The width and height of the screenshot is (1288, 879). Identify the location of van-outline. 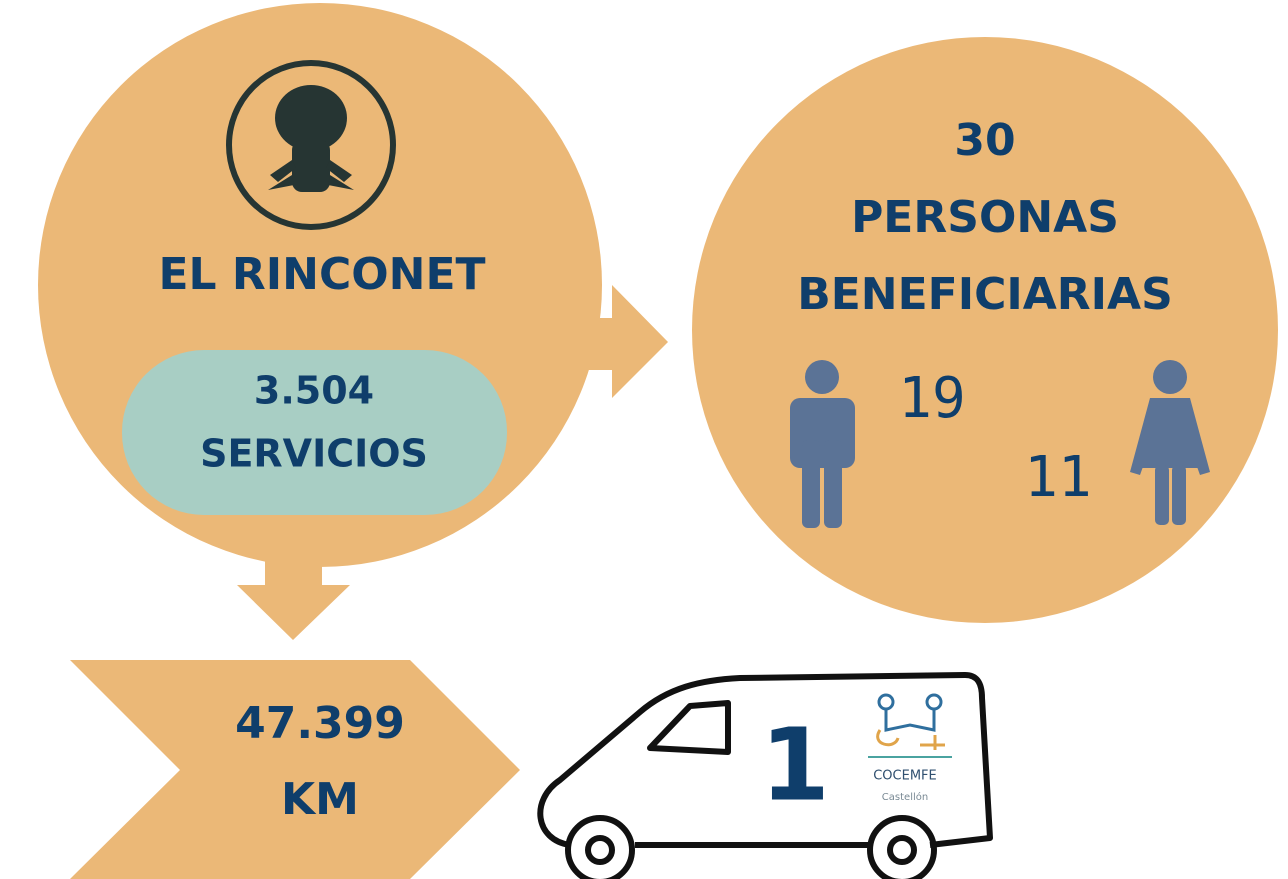
(765, 775).